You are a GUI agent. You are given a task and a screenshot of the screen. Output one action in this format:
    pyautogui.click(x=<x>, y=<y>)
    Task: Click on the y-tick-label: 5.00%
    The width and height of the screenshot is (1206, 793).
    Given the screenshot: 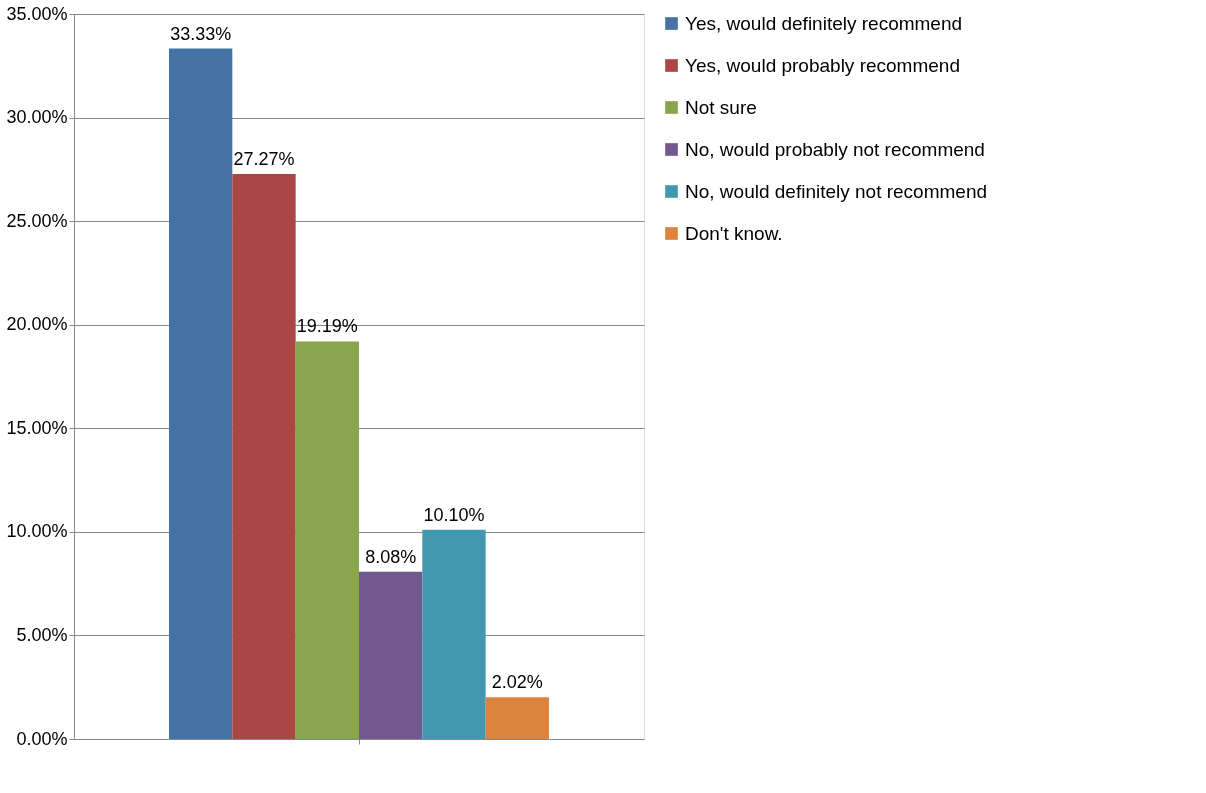 What is the action you would take?
    pyautogui.click(x=42, y=634)
    